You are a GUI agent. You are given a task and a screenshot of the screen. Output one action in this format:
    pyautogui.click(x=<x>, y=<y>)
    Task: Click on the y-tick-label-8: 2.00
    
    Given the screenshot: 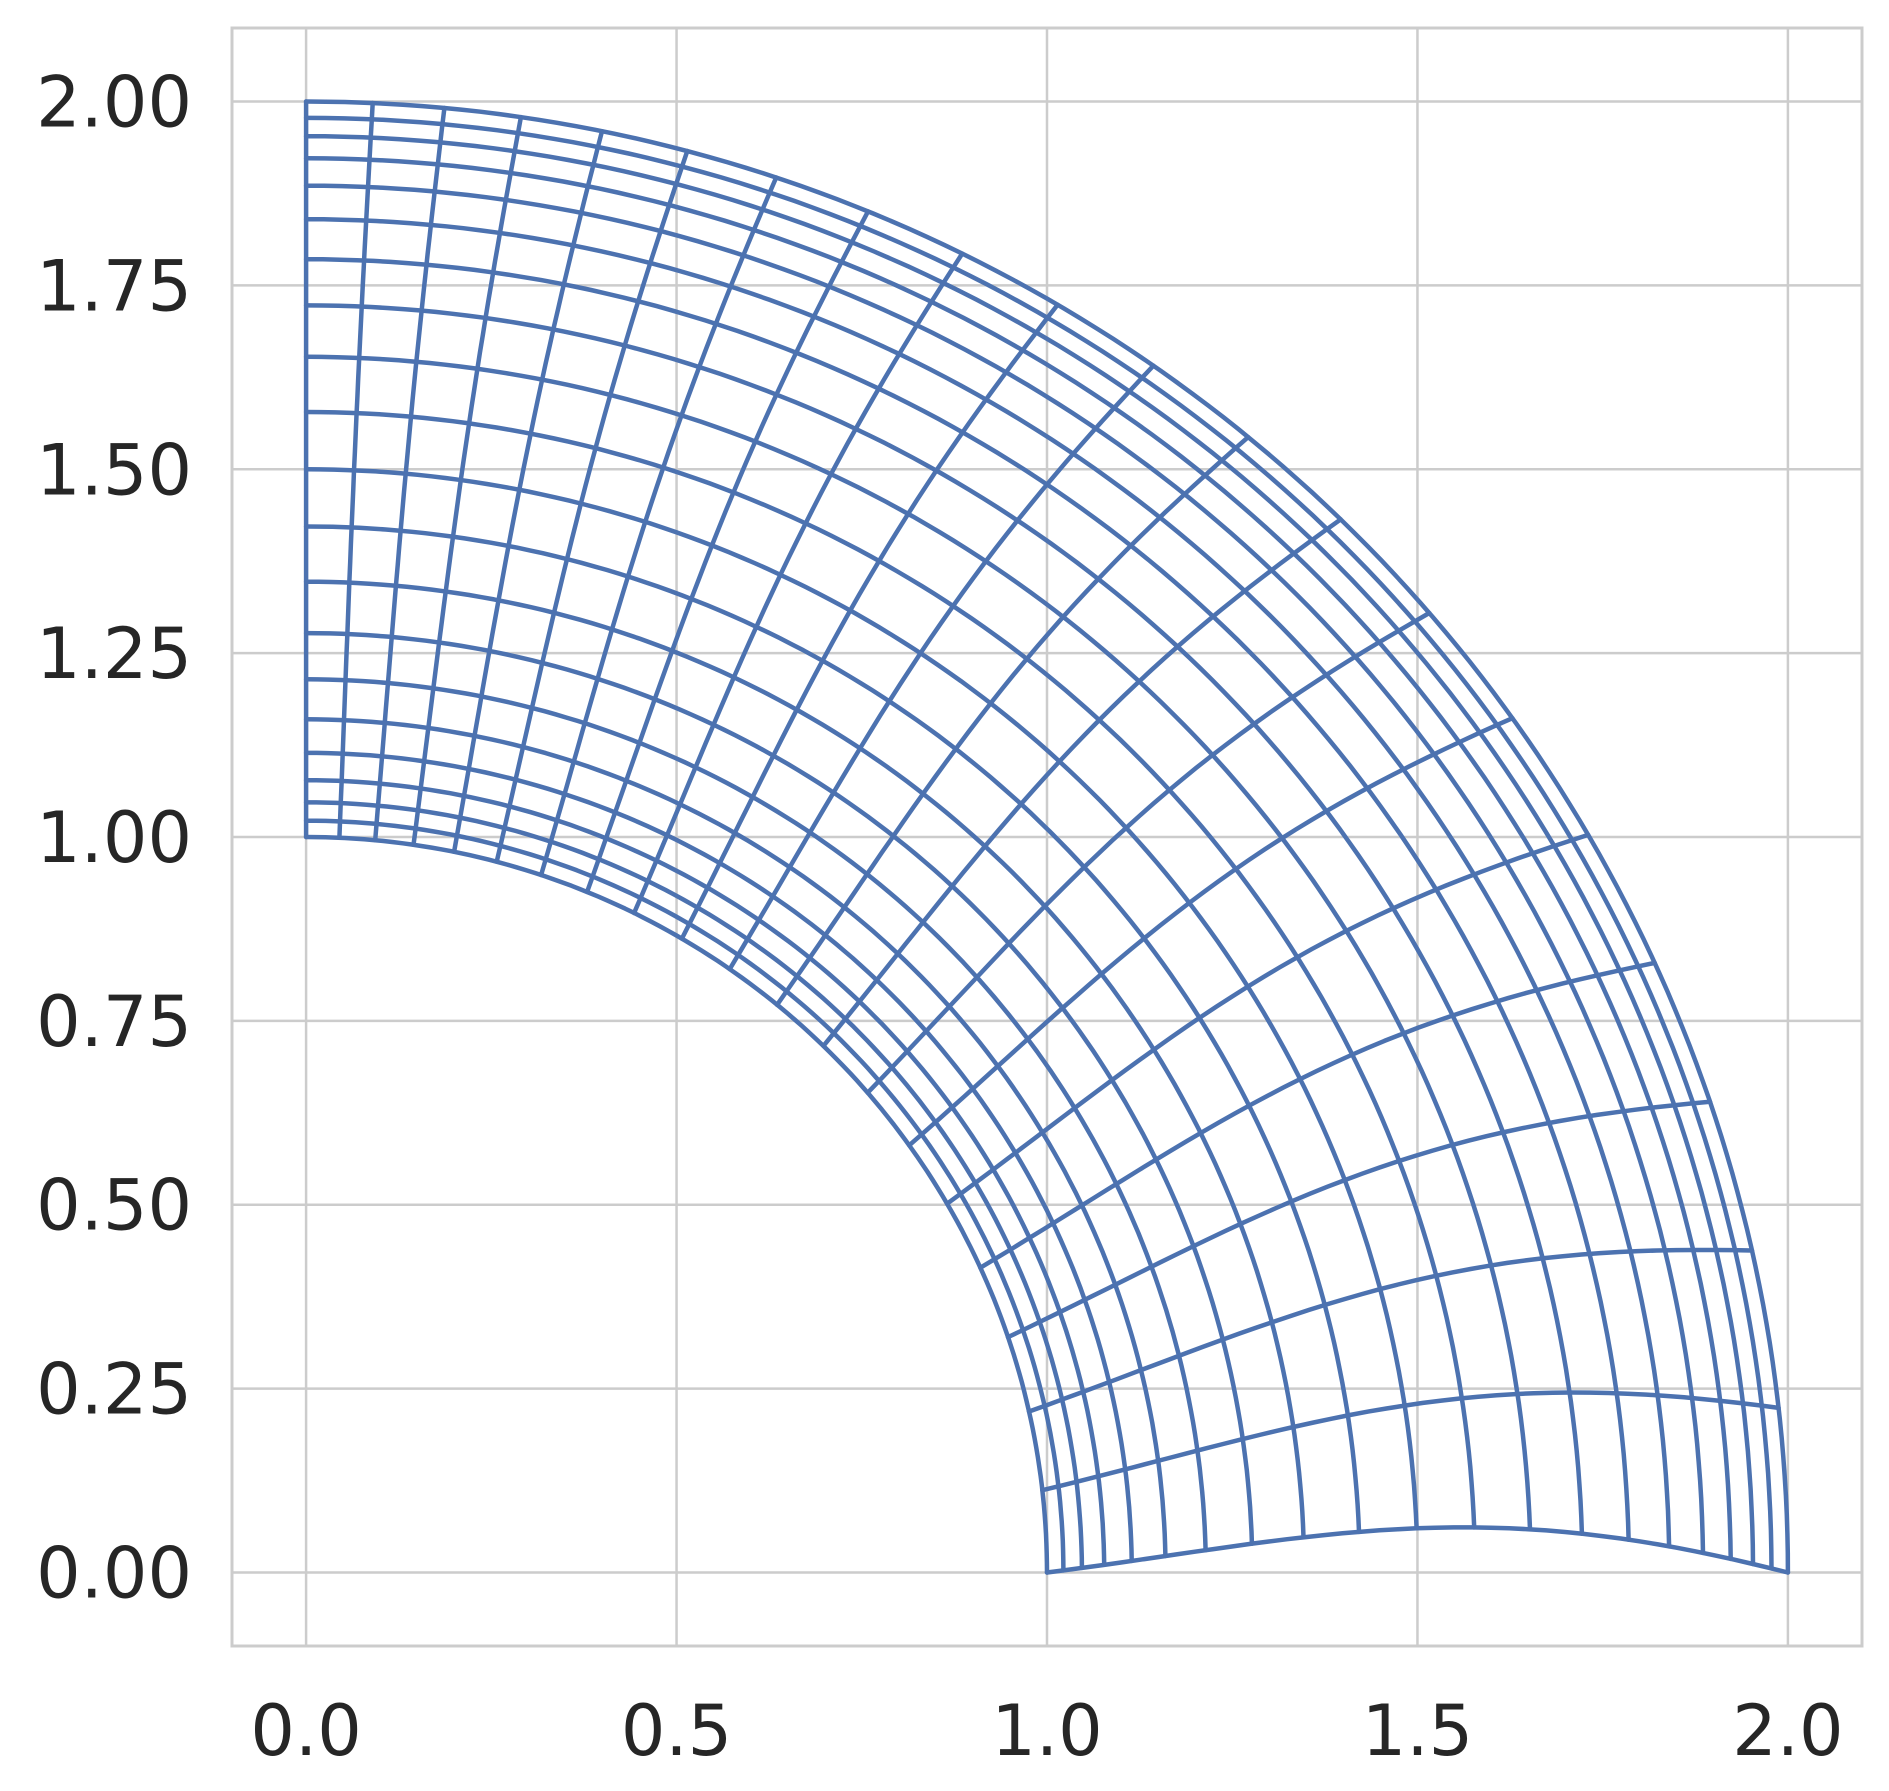 What is the action you would take?
    pyautogui.click(x=114, y=103)
    